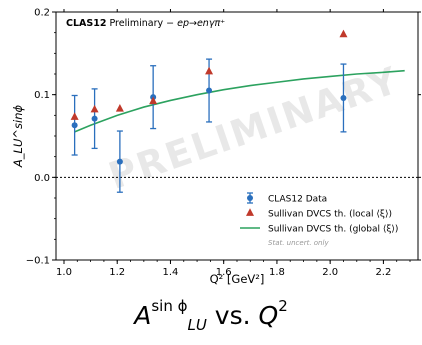 This screenshot has width=422, height=345. I want to click on legend-local-marker, so click(250, 212).